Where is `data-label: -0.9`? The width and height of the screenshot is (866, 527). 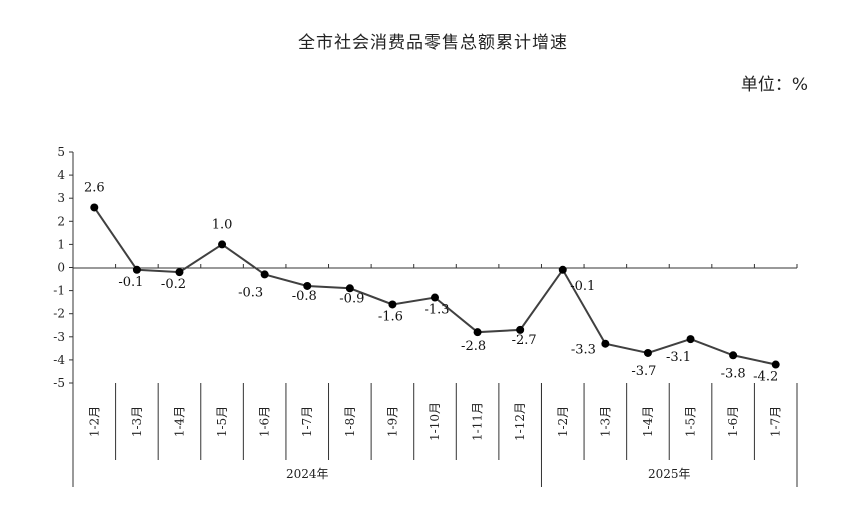 data-label: -0.9 is located at coordinates (351, 298).